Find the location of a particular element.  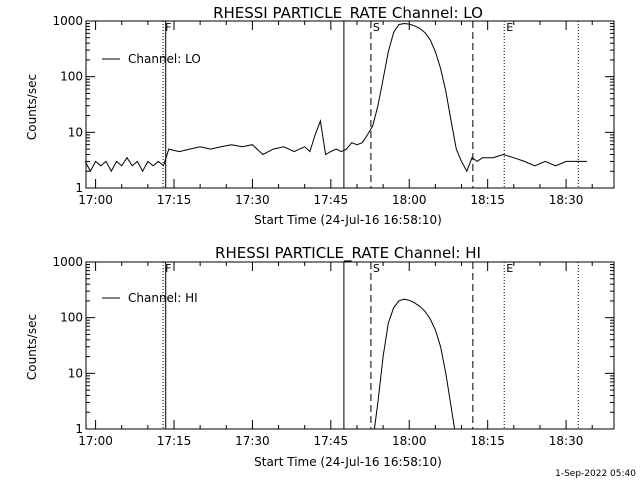

chart-title-hi: RHESSI PARTICLE_RATE Channel: HI is located at coordinates (348, 253).